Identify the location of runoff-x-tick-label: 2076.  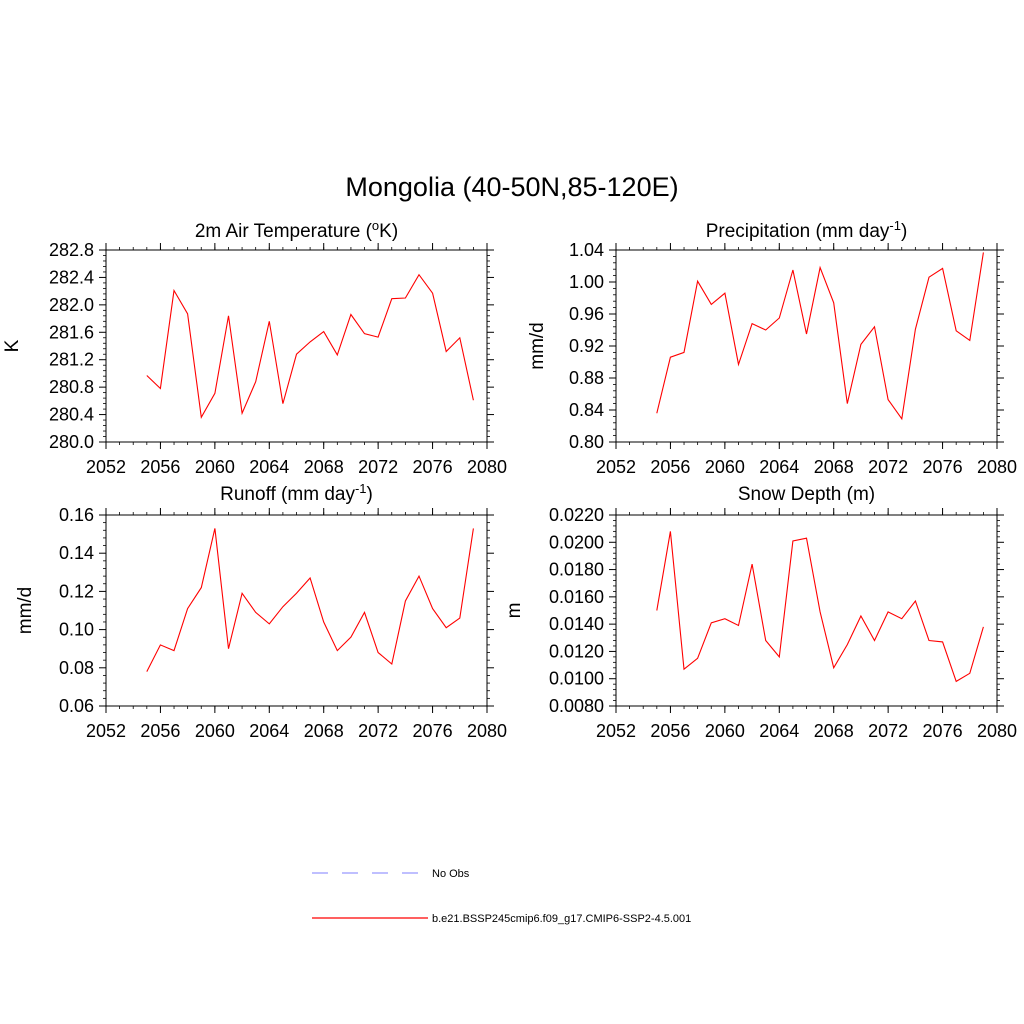
(433, 731).